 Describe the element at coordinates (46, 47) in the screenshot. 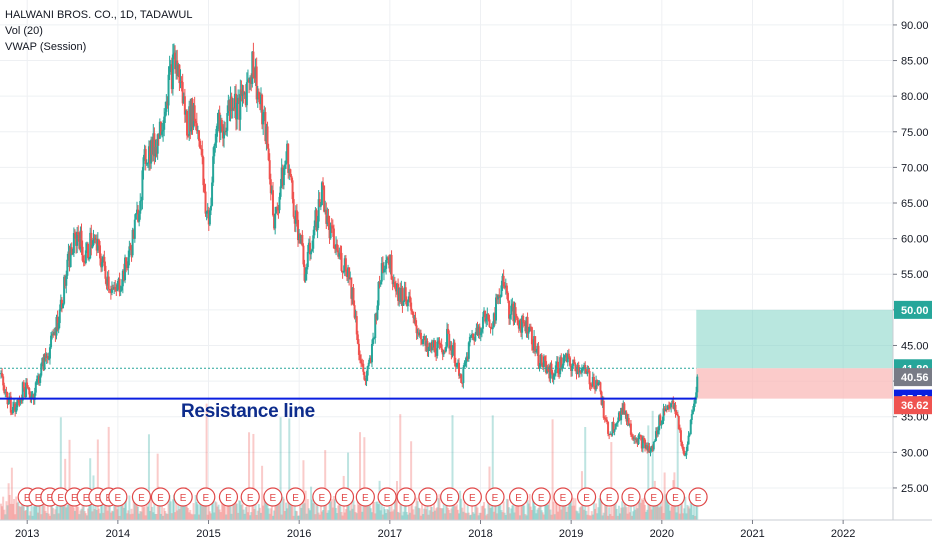

I see `vwap-indicator-label: VWAP (Session)` at that location.